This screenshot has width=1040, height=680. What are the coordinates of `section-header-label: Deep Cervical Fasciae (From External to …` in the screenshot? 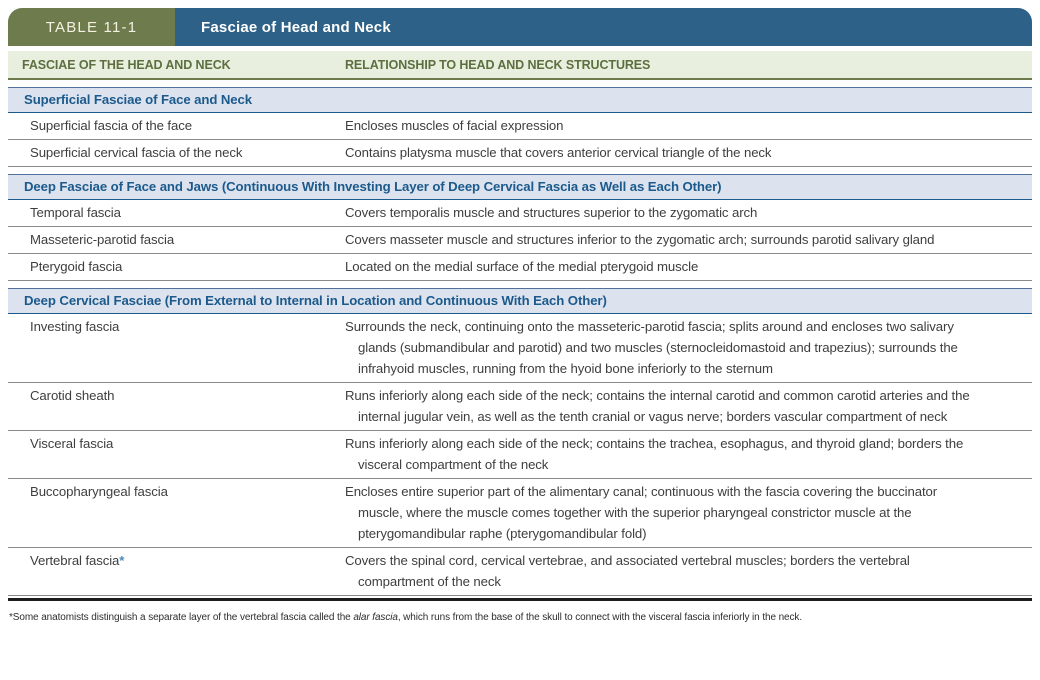 It's located at (315, 300).